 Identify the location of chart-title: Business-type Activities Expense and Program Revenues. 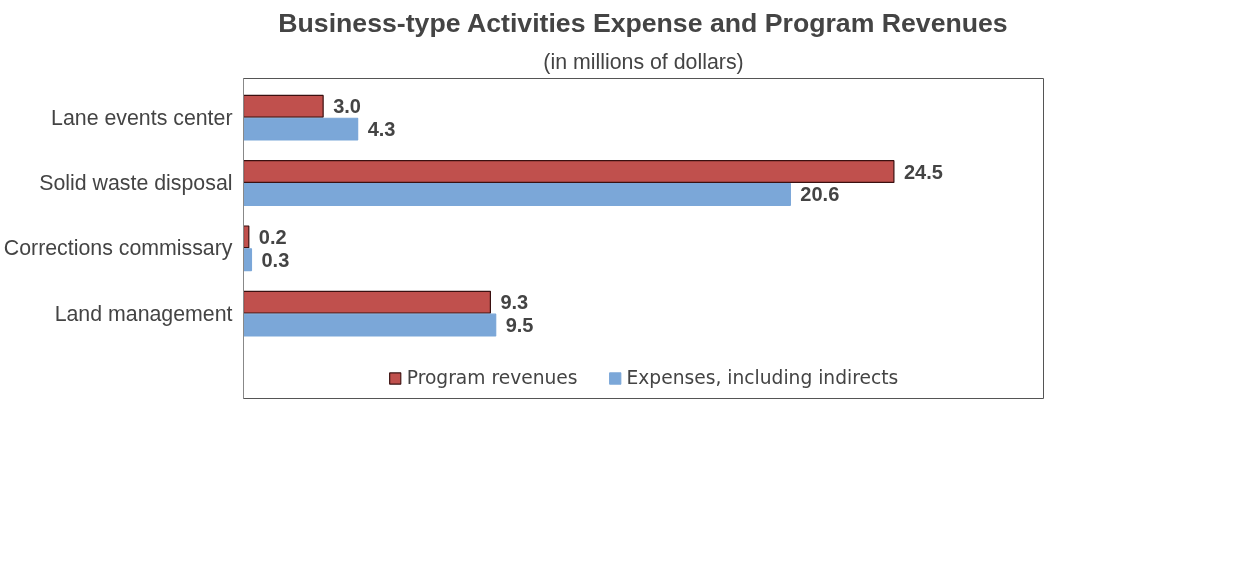
(643, 22).